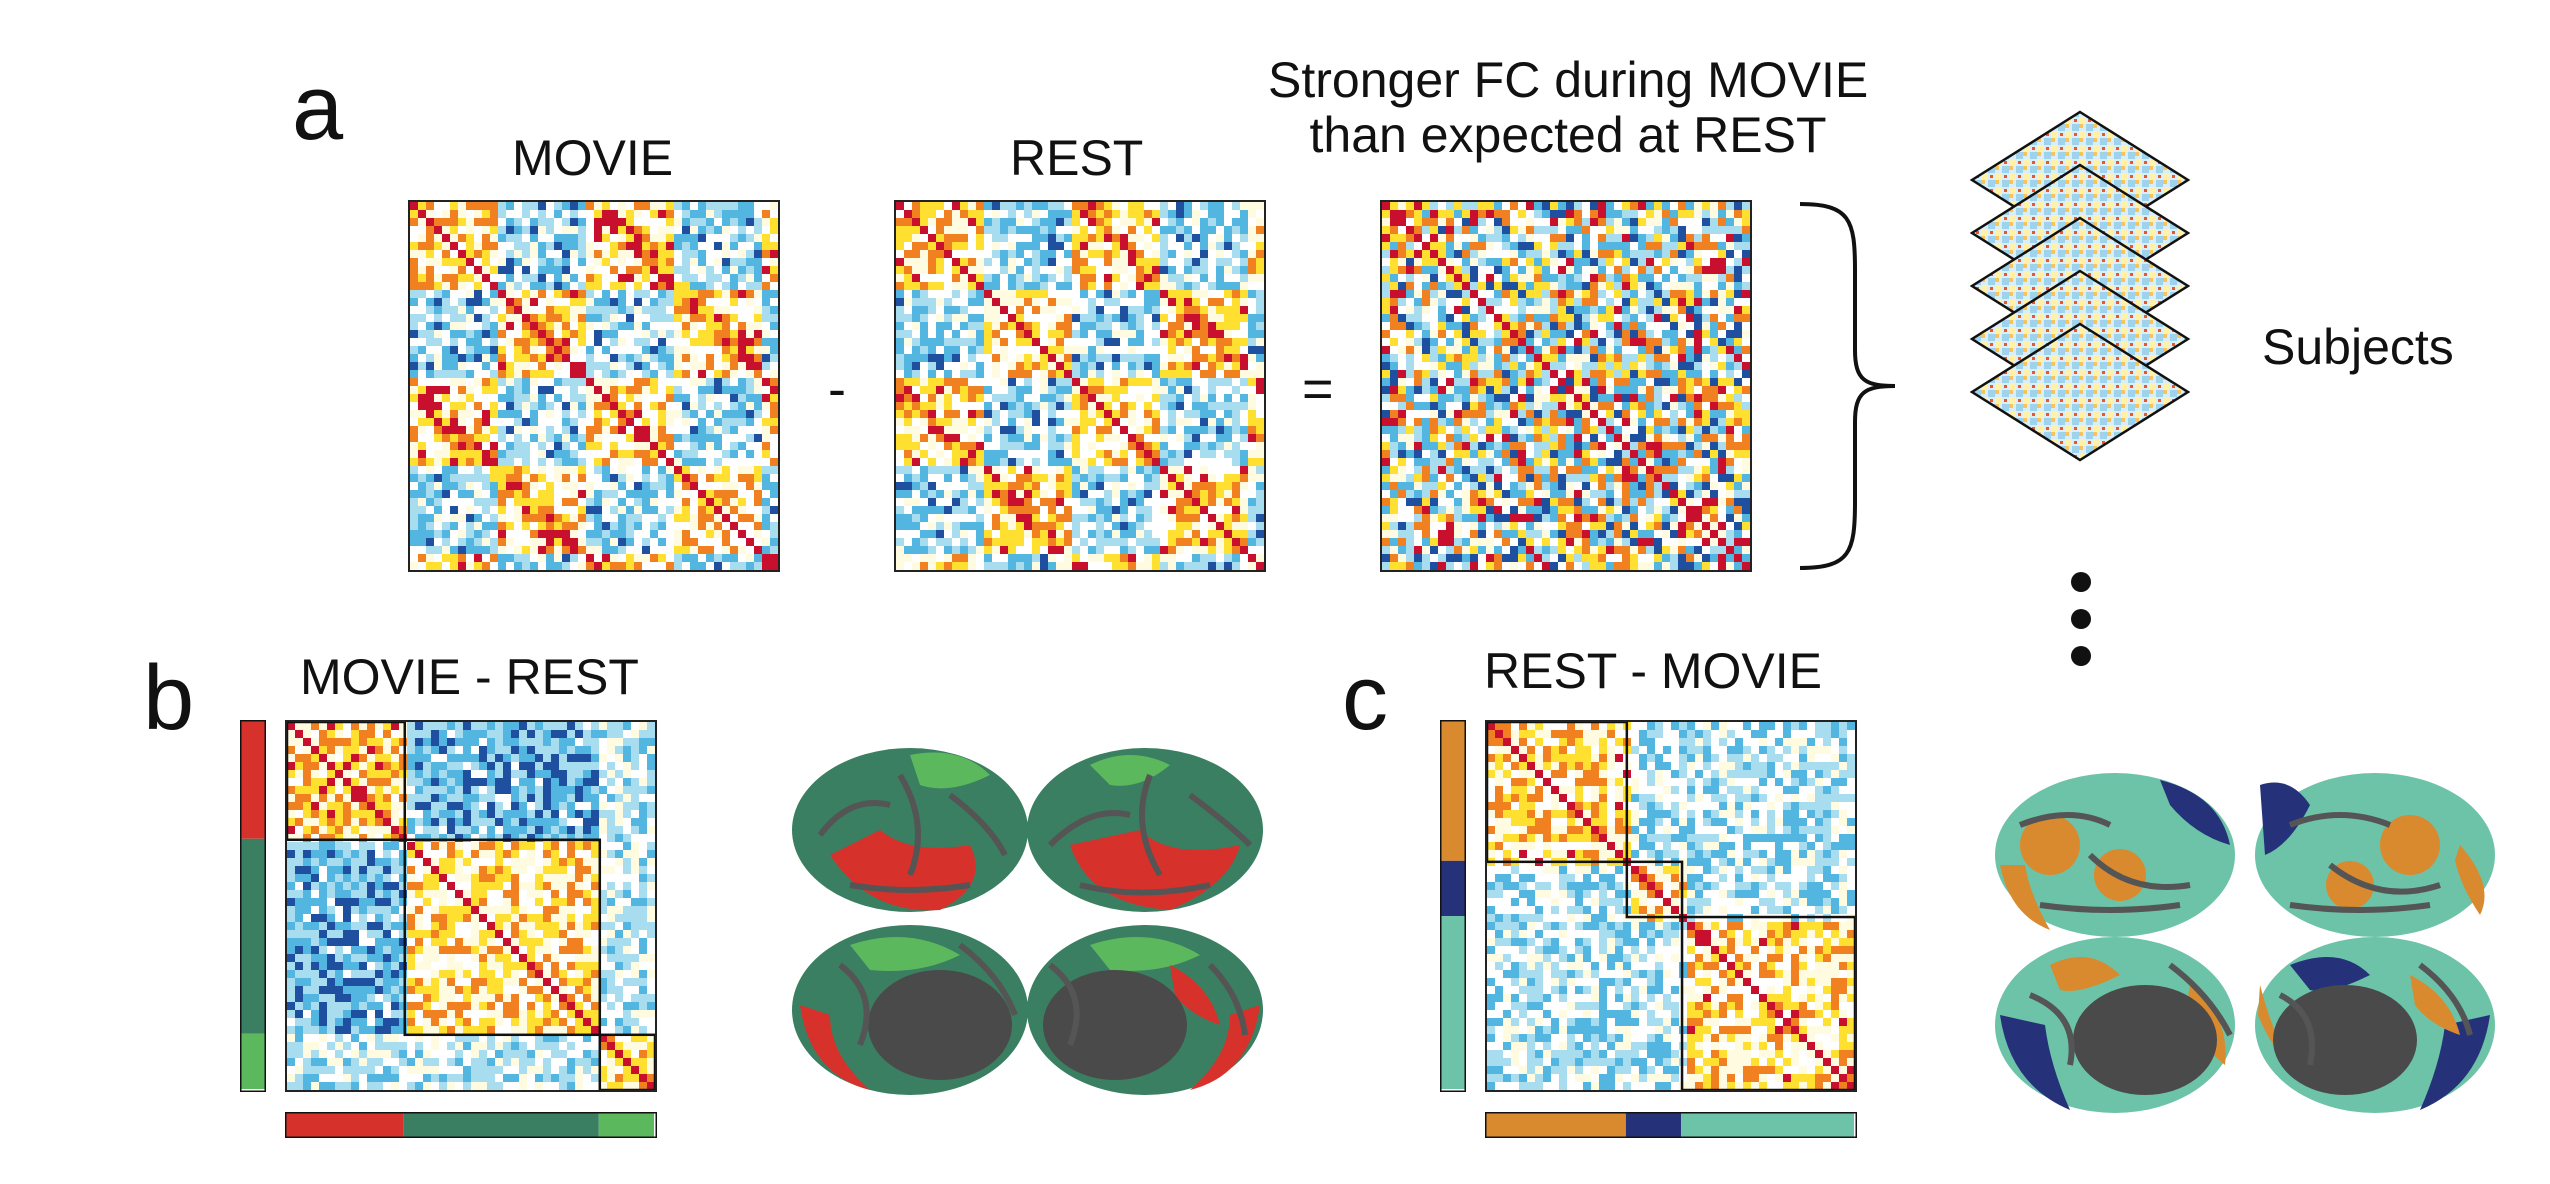  Describe the element at coordinates (318, 108) in the screenshot. I see `panel-a-letter: a` at that location.